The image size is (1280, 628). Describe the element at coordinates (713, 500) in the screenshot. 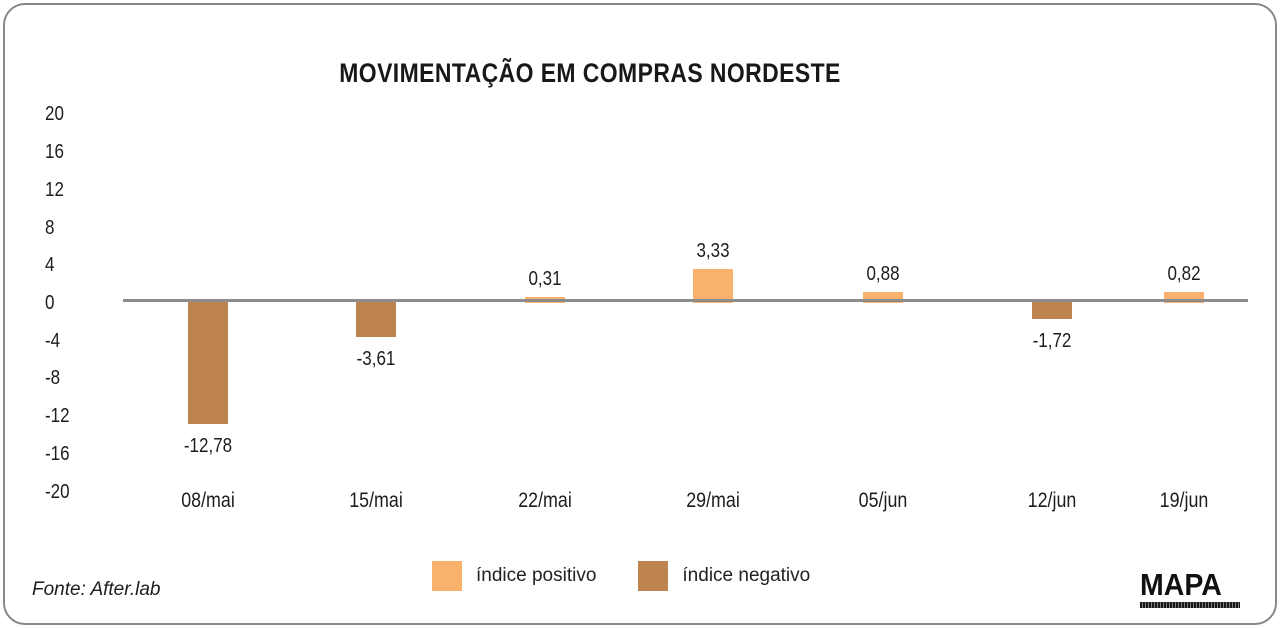

I see `x-tick-29/mai: 29/mai` at that location.